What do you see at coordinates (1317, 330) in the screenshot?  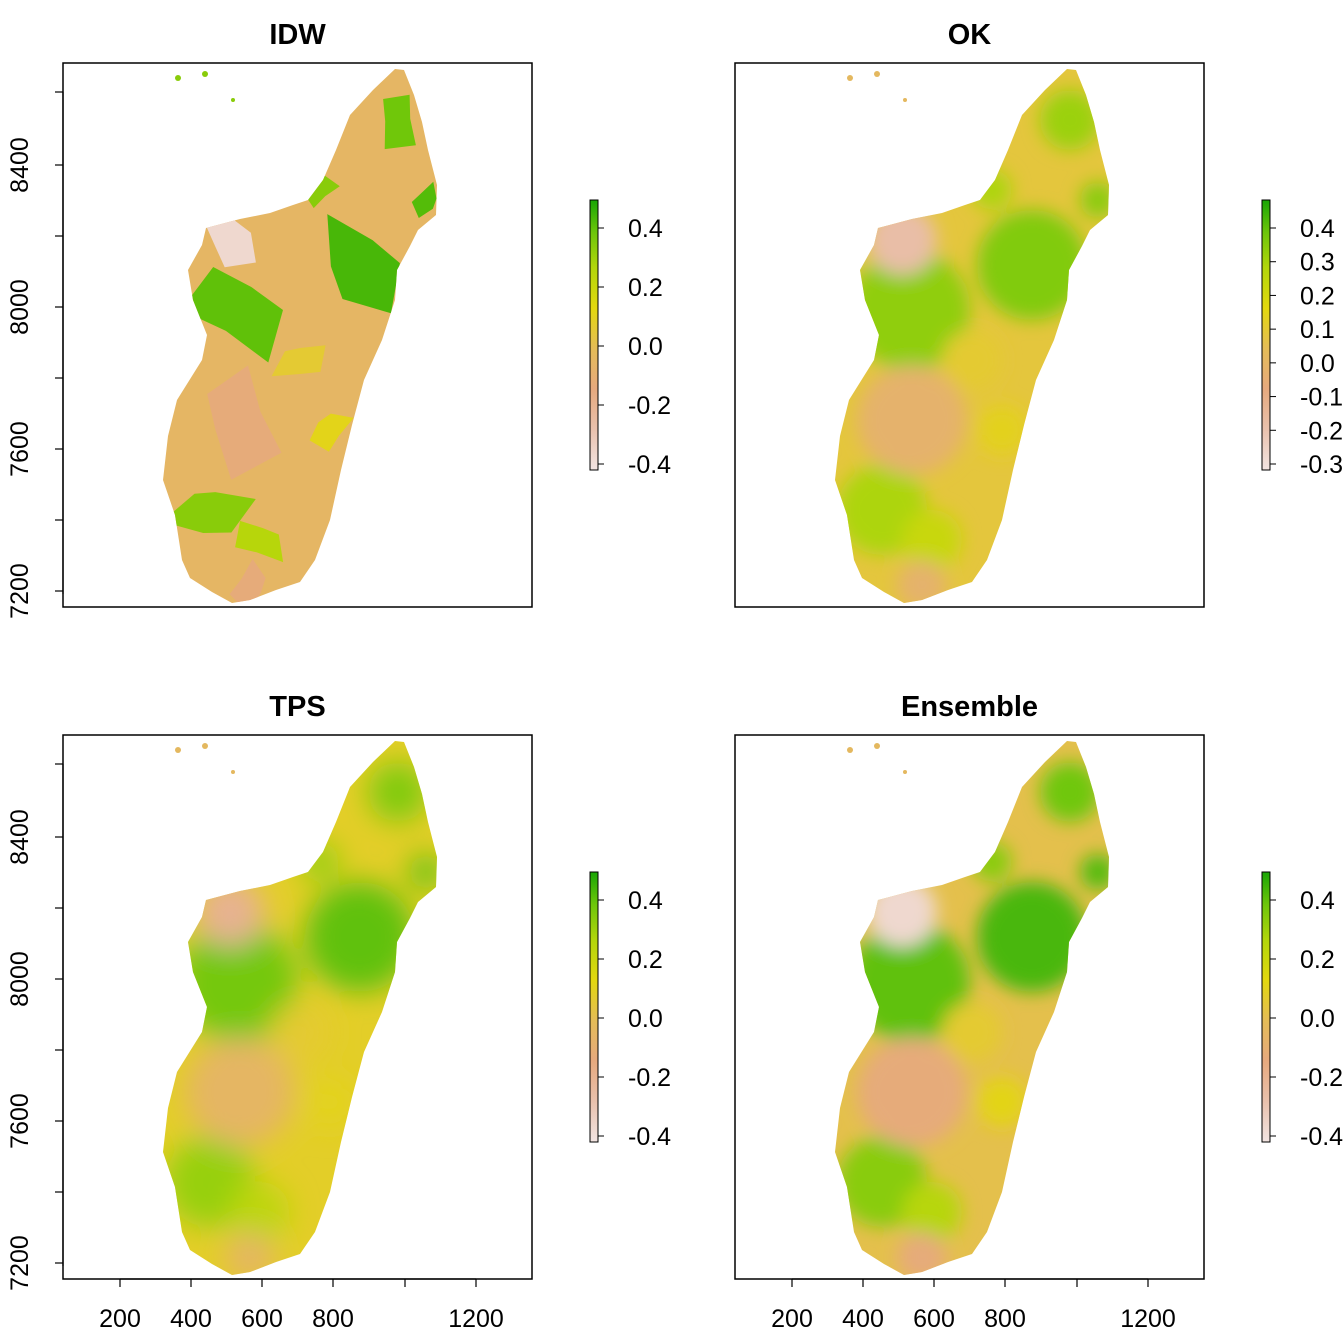 I see `legend-tick-label: 0.1` at bounding box center [1317, 330].